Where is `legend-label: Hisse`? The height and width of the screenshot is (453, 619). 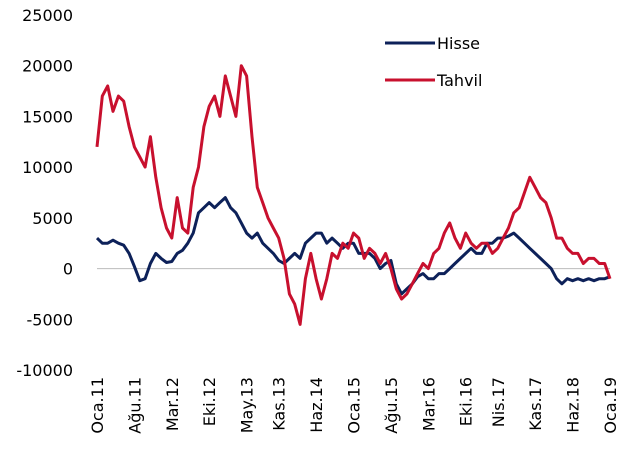 legend-label: Hisse is located at coordinates (458, 43).